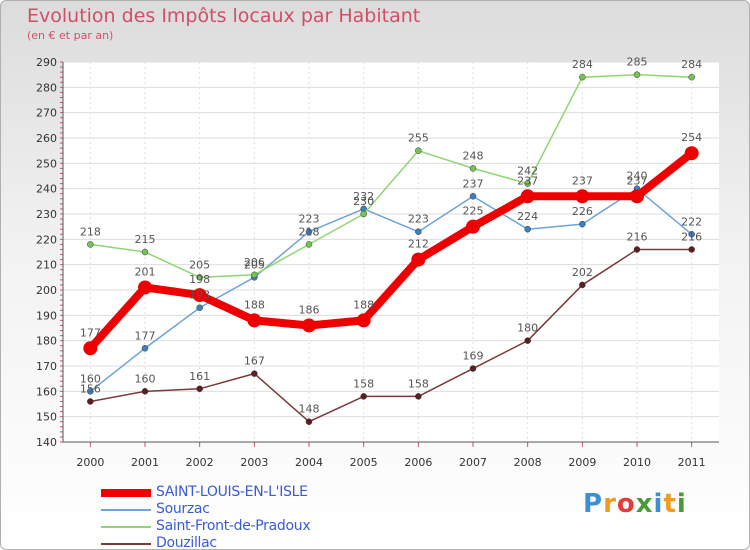  What do you see at coordinates (90, 378) in the screenshot?
I see `data-label: 160` at bounding box center [90, 378].